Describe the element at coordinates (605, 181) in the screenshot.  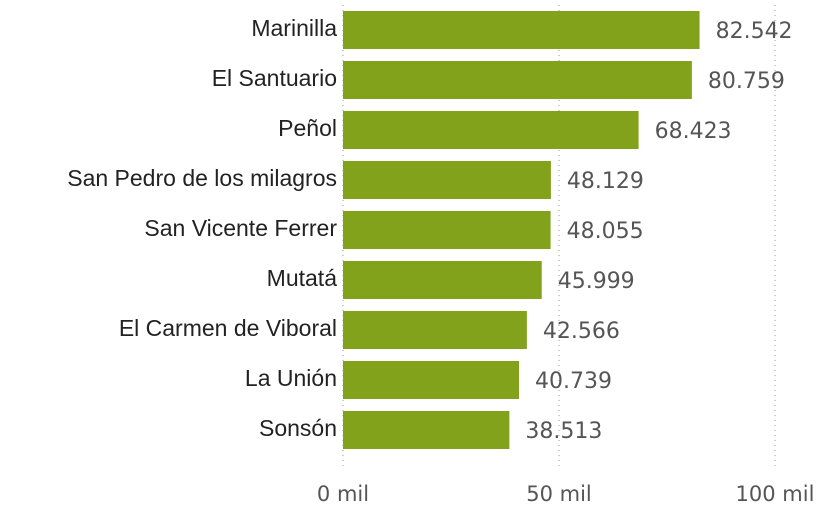
I see `value-label: 48.129` at that location.